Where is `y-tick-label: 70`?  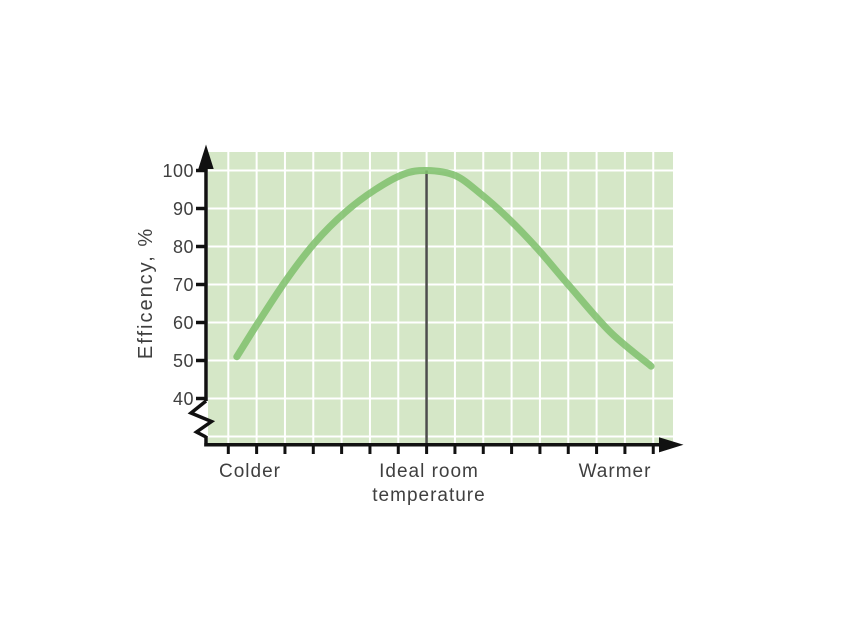 y-tick-label: 70 is located at coordinates (183, 285).